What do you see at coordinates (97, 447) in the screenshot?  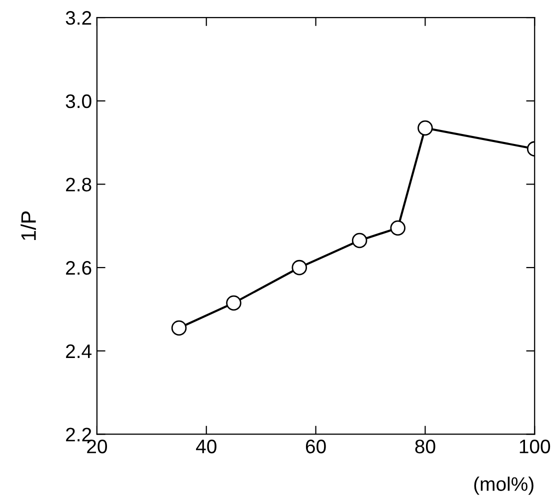 I see `x-tick-label: 20` at bounding box center [97, 447].